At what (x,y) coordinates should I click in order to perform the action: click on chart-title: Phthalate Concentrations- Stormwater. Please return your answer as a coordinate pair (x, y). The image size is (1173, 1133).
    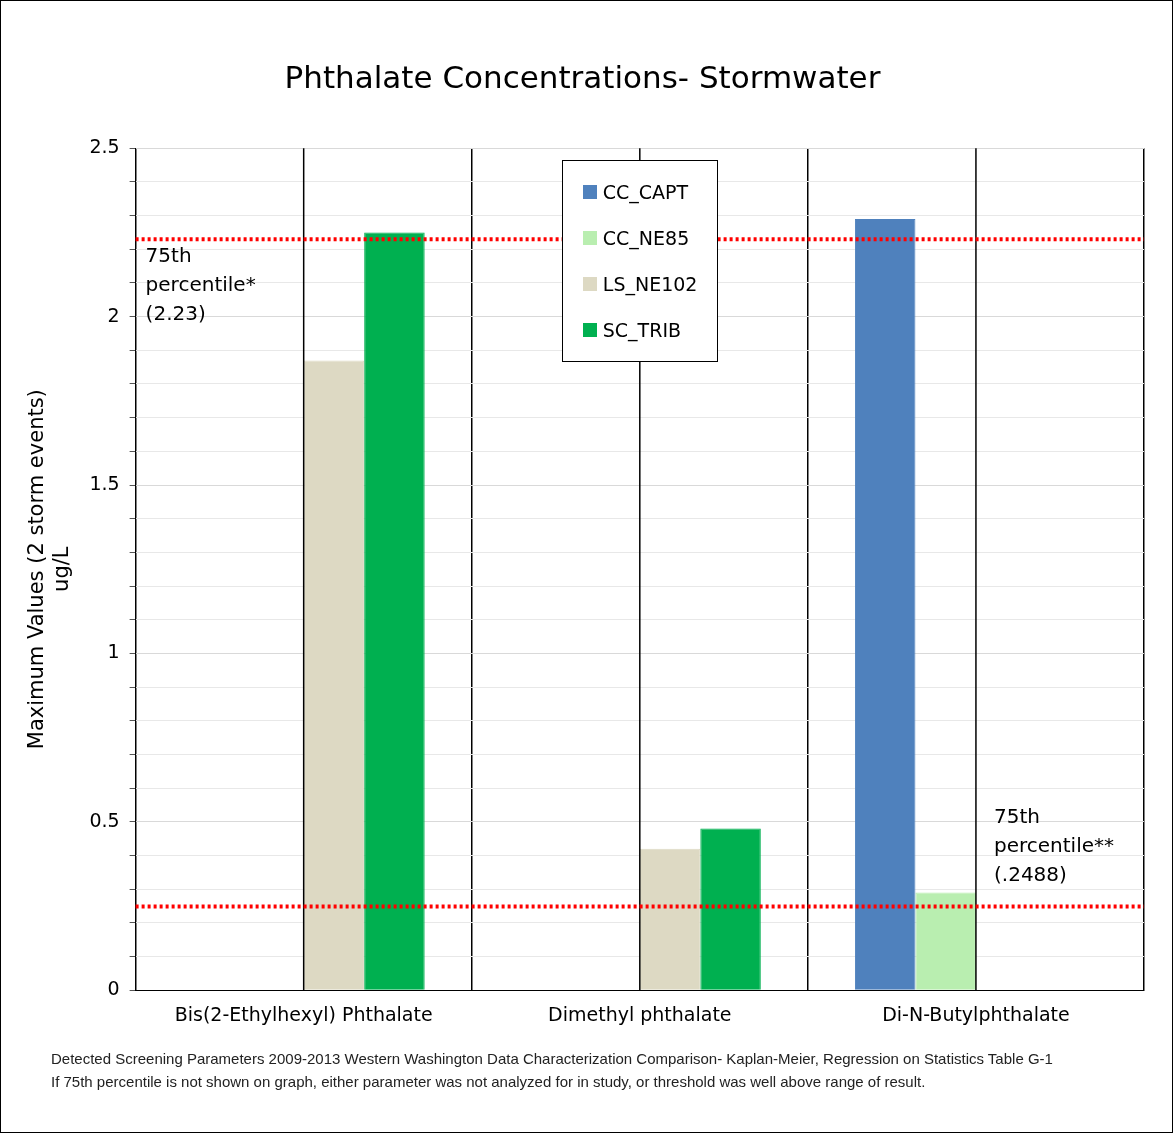
    Looking at the image, I should click on (582, 76).